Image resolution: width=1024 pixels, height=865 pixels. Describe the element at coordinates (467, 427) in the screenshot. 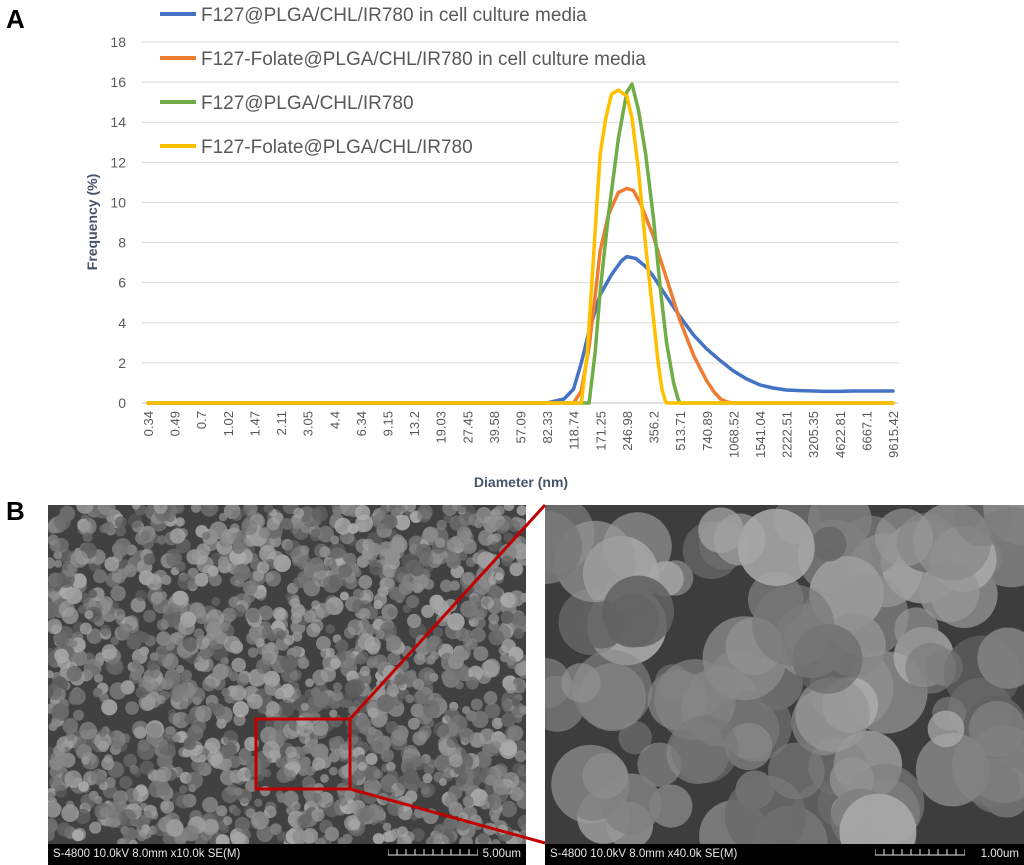

I see `x-tick-label: 27.45` at that location.